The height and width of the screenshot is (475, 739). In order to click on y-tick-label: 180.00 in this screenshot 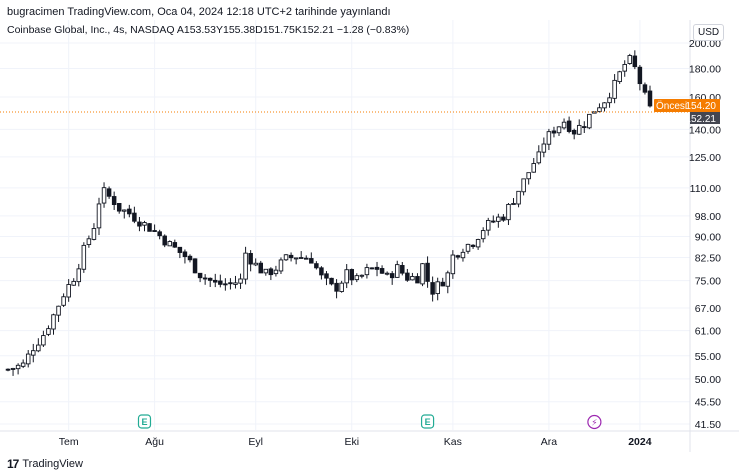, I will do `click(705, 70)`.